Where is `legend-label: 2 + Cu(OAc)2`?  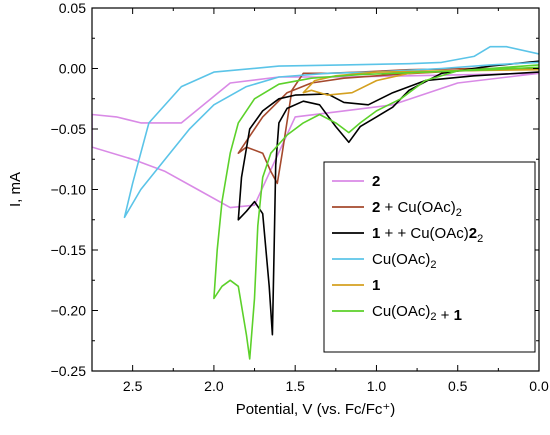
legend-label: 2 + Cu(OAc)2 is located at coordinates (417, 209).